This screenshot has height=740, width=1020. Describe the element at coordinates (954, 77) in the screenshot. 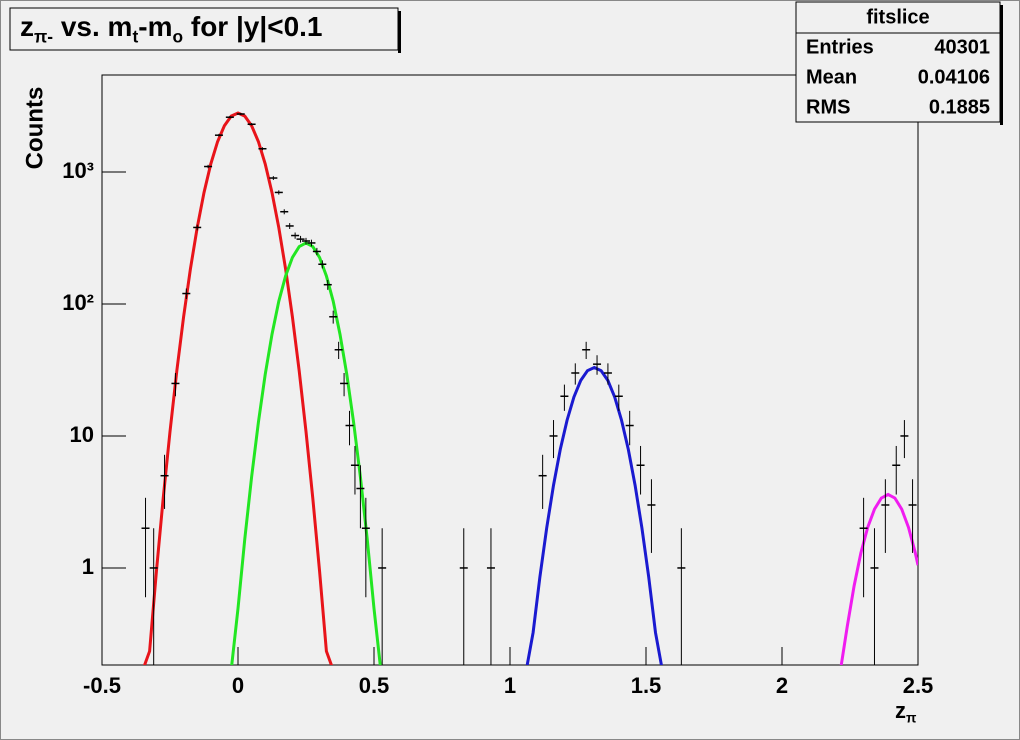

I see `stats-value: 0.04106` at that location.